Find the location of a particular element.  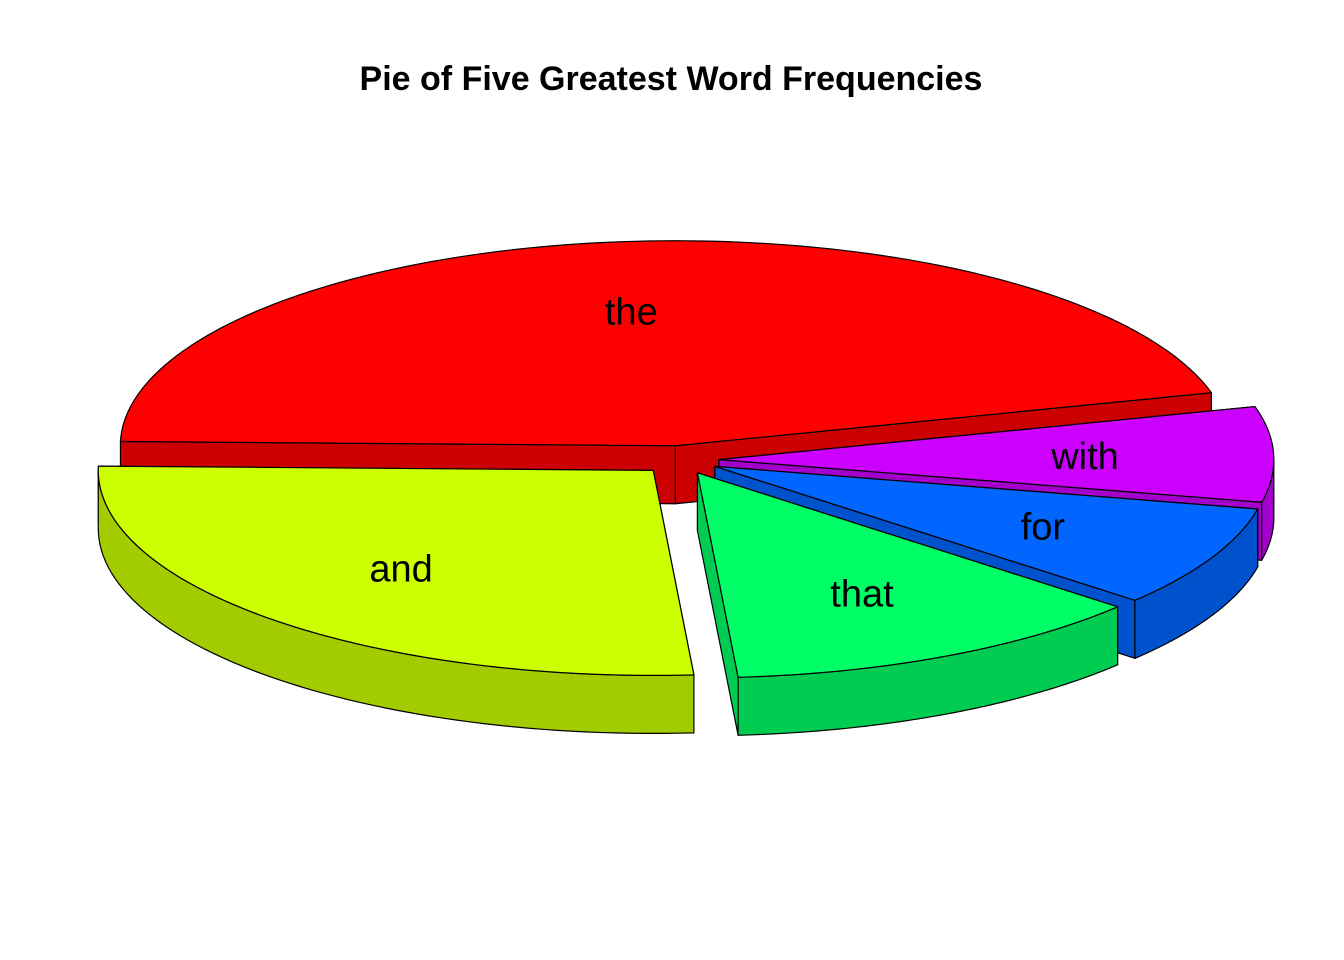

pie-slice-and is located at coordinates (396, 571).